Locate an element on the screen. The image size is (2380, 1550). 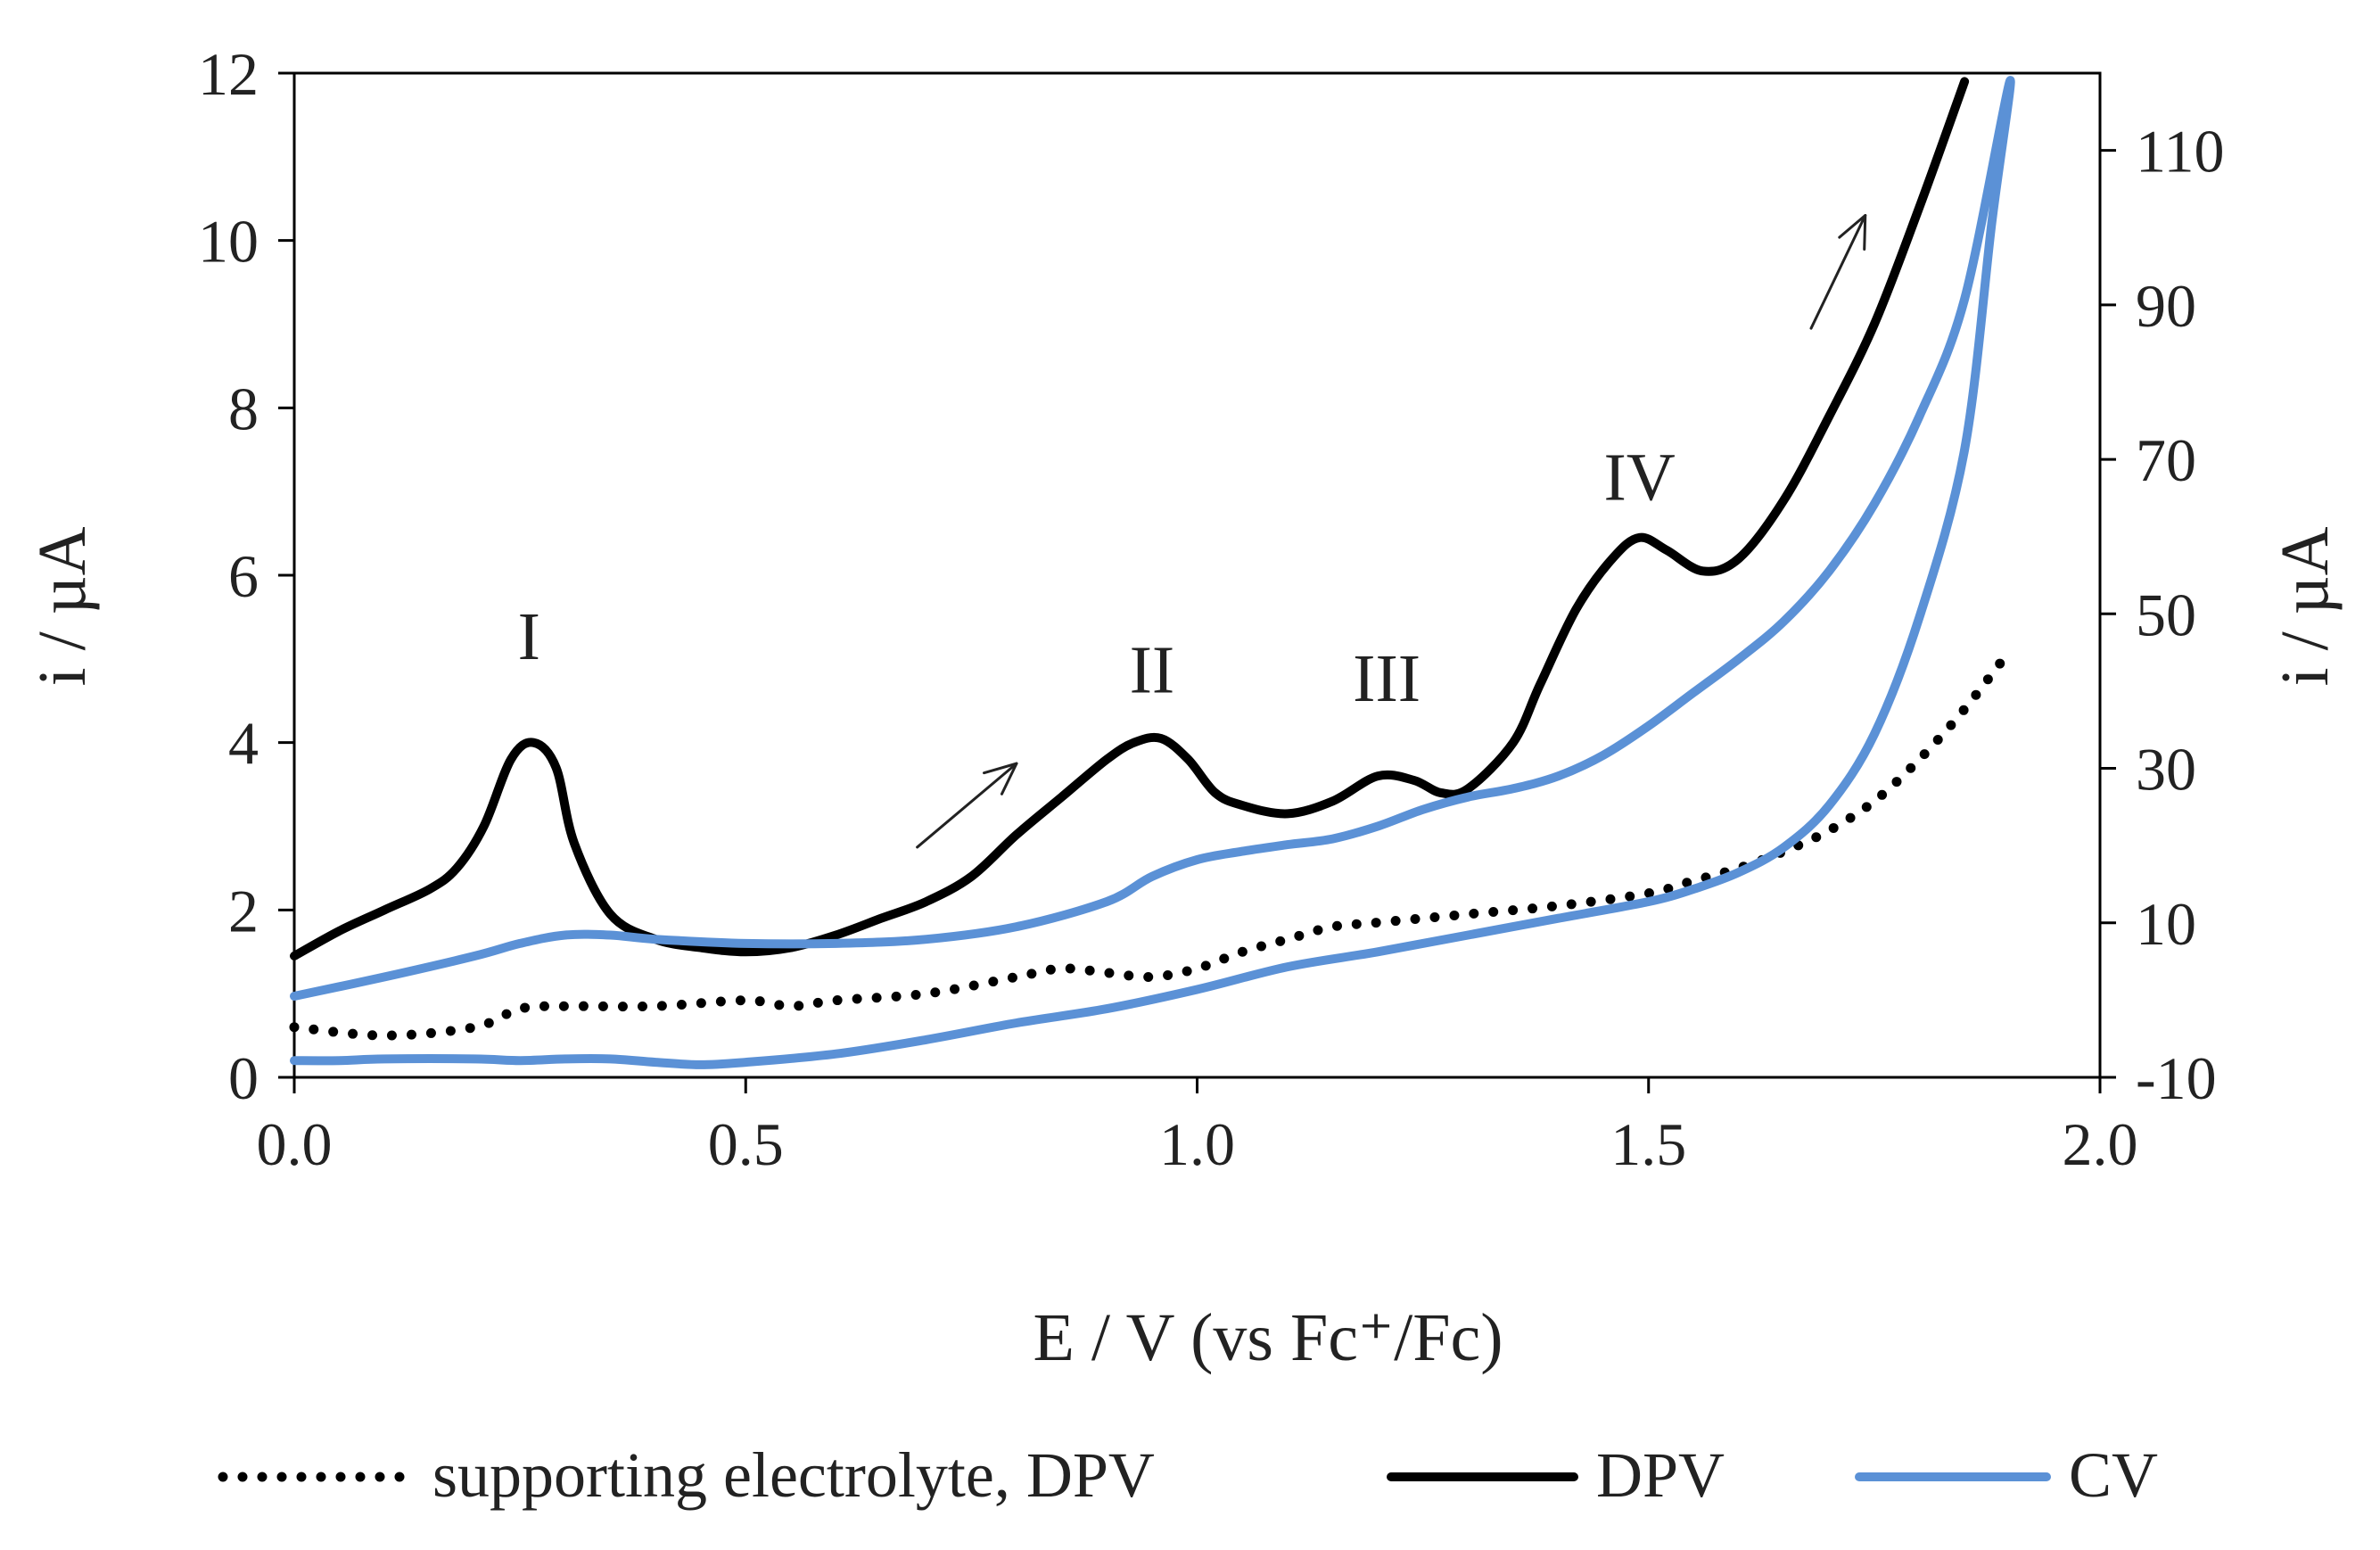
peak-label: I is located at coordinates (529, 636).